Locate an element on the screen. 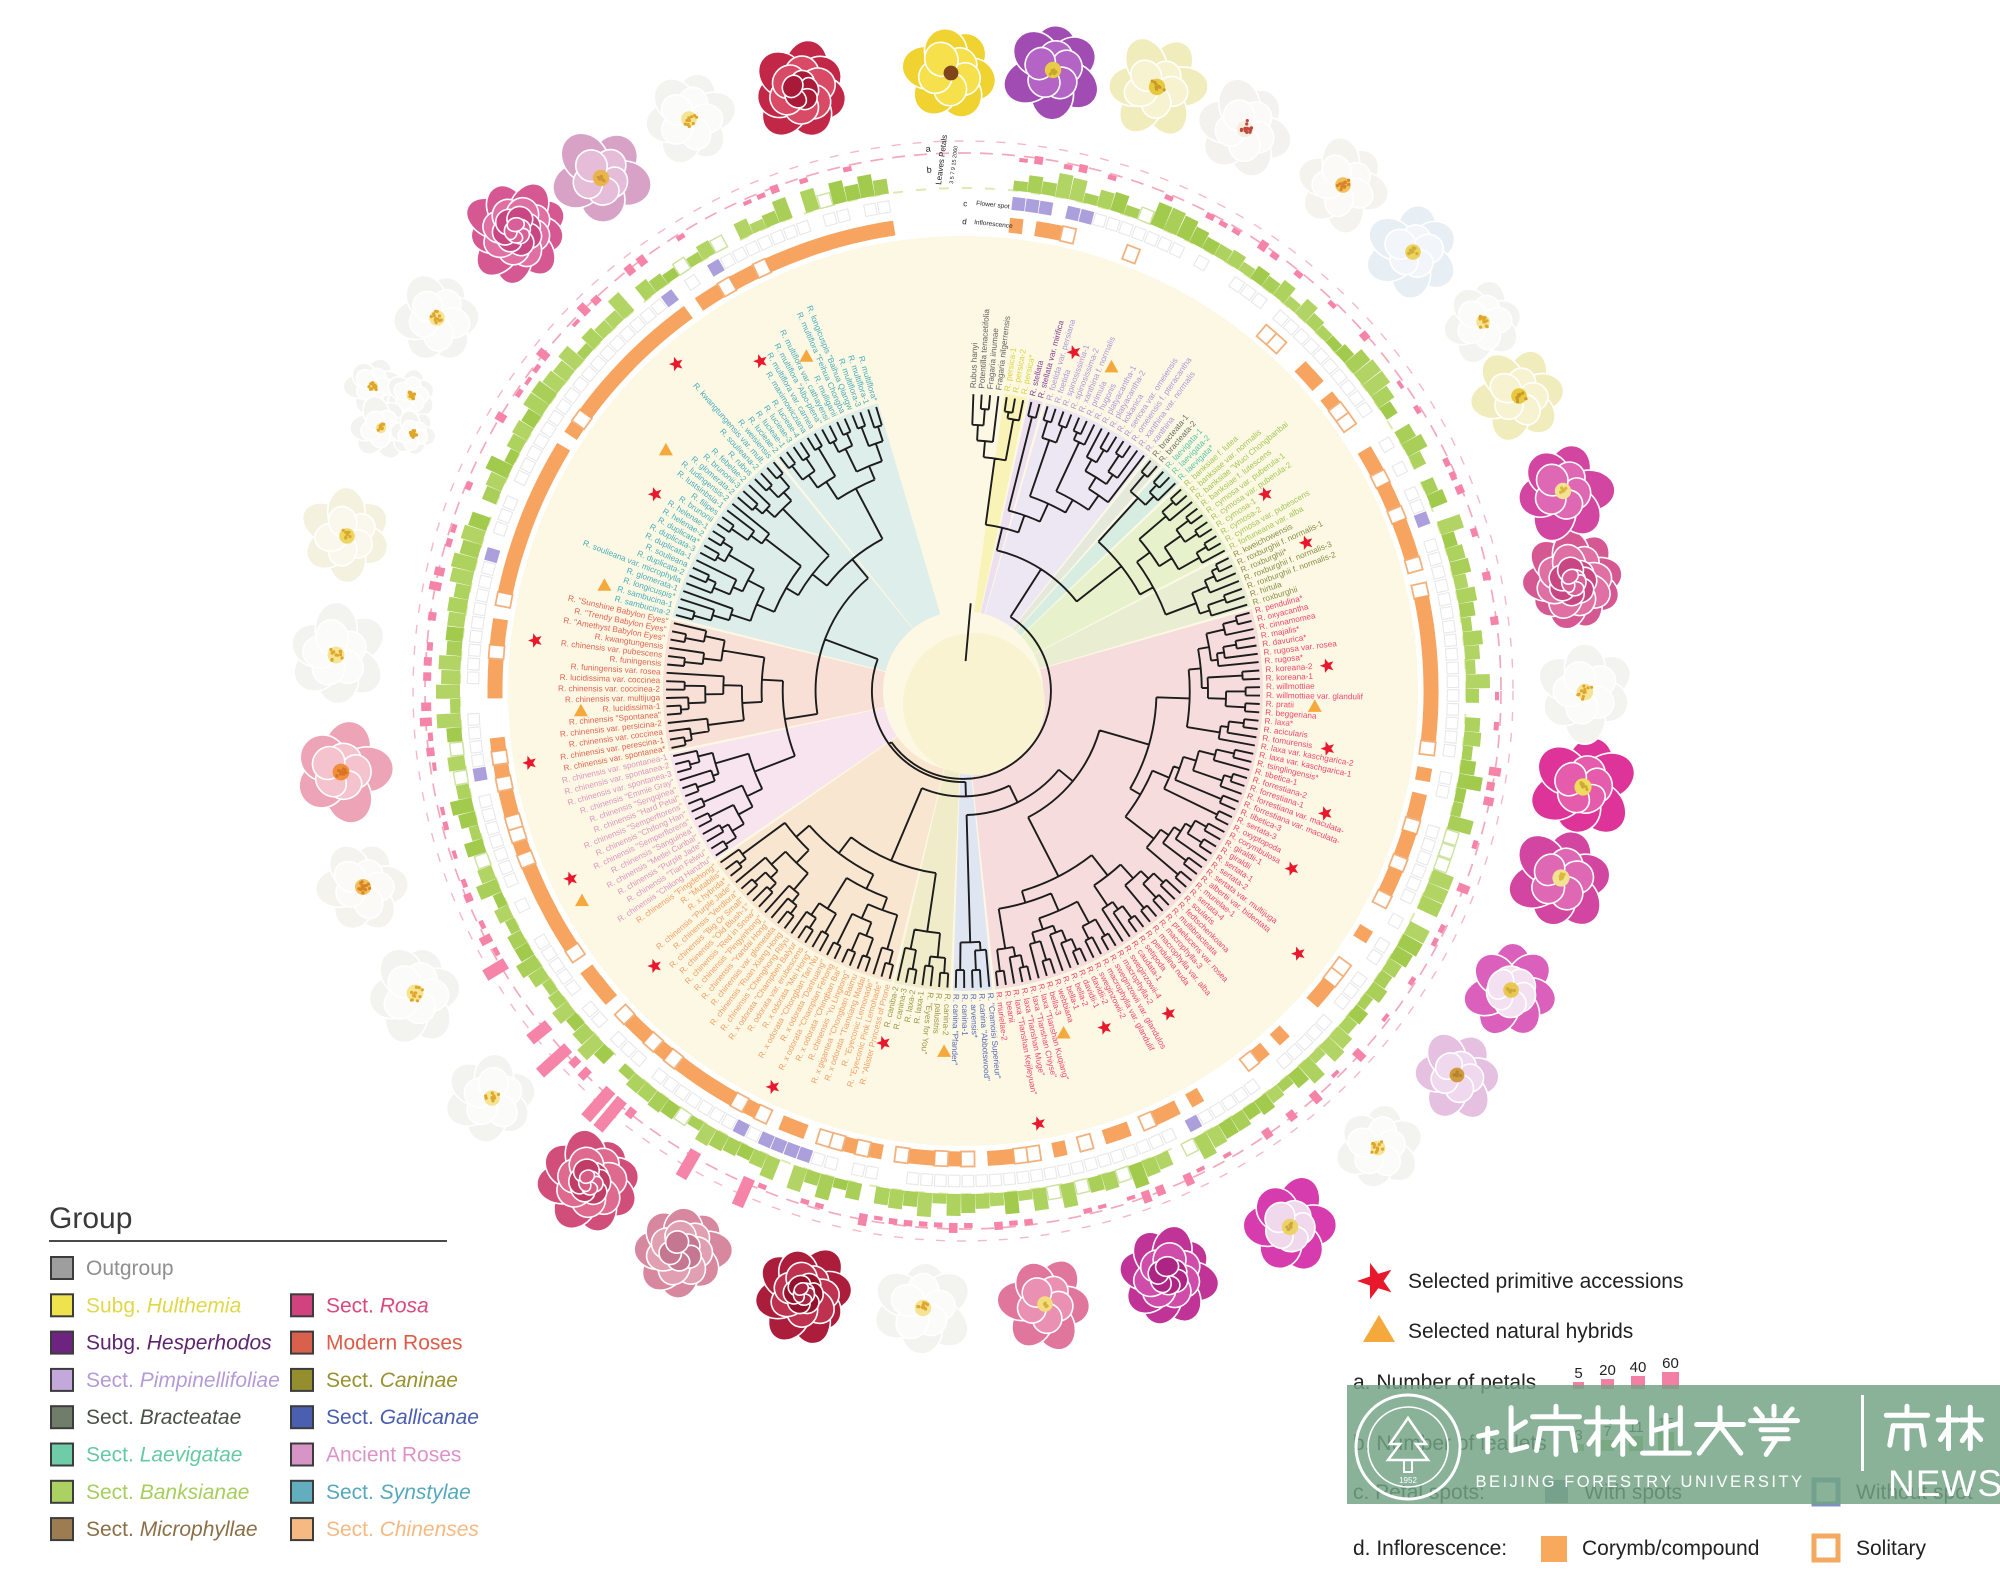 This screenshot has width=2000, height=1583. svg-text: d is located at coordinates (964, 221).